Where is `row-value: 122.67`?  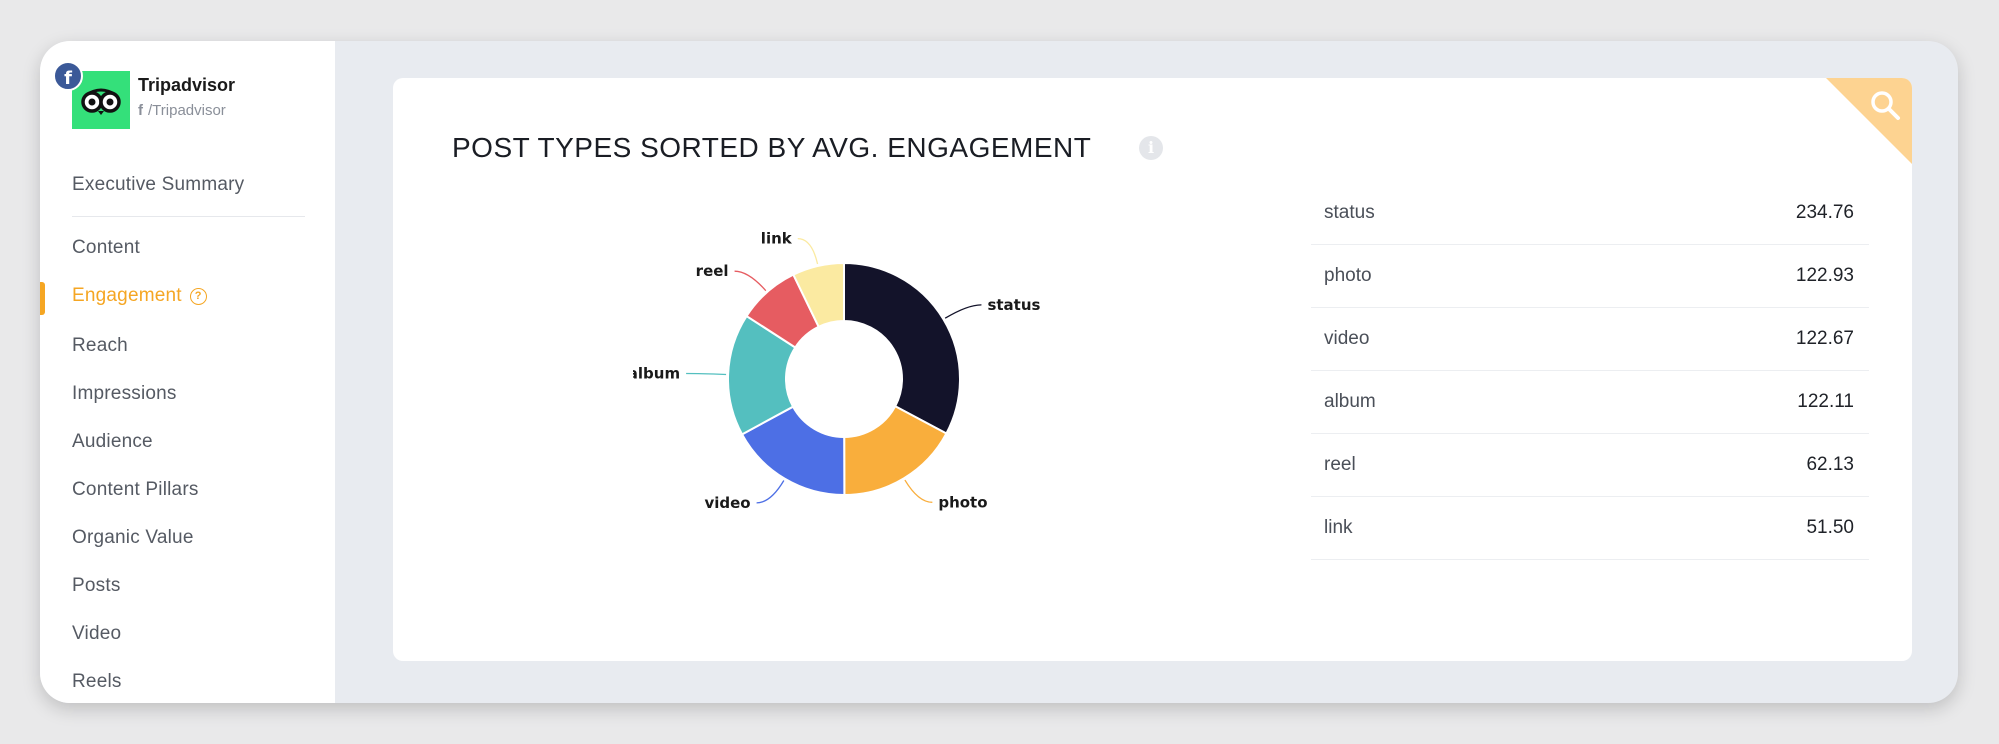
row-value: 122.67 is located at coordinates (1824, 338).